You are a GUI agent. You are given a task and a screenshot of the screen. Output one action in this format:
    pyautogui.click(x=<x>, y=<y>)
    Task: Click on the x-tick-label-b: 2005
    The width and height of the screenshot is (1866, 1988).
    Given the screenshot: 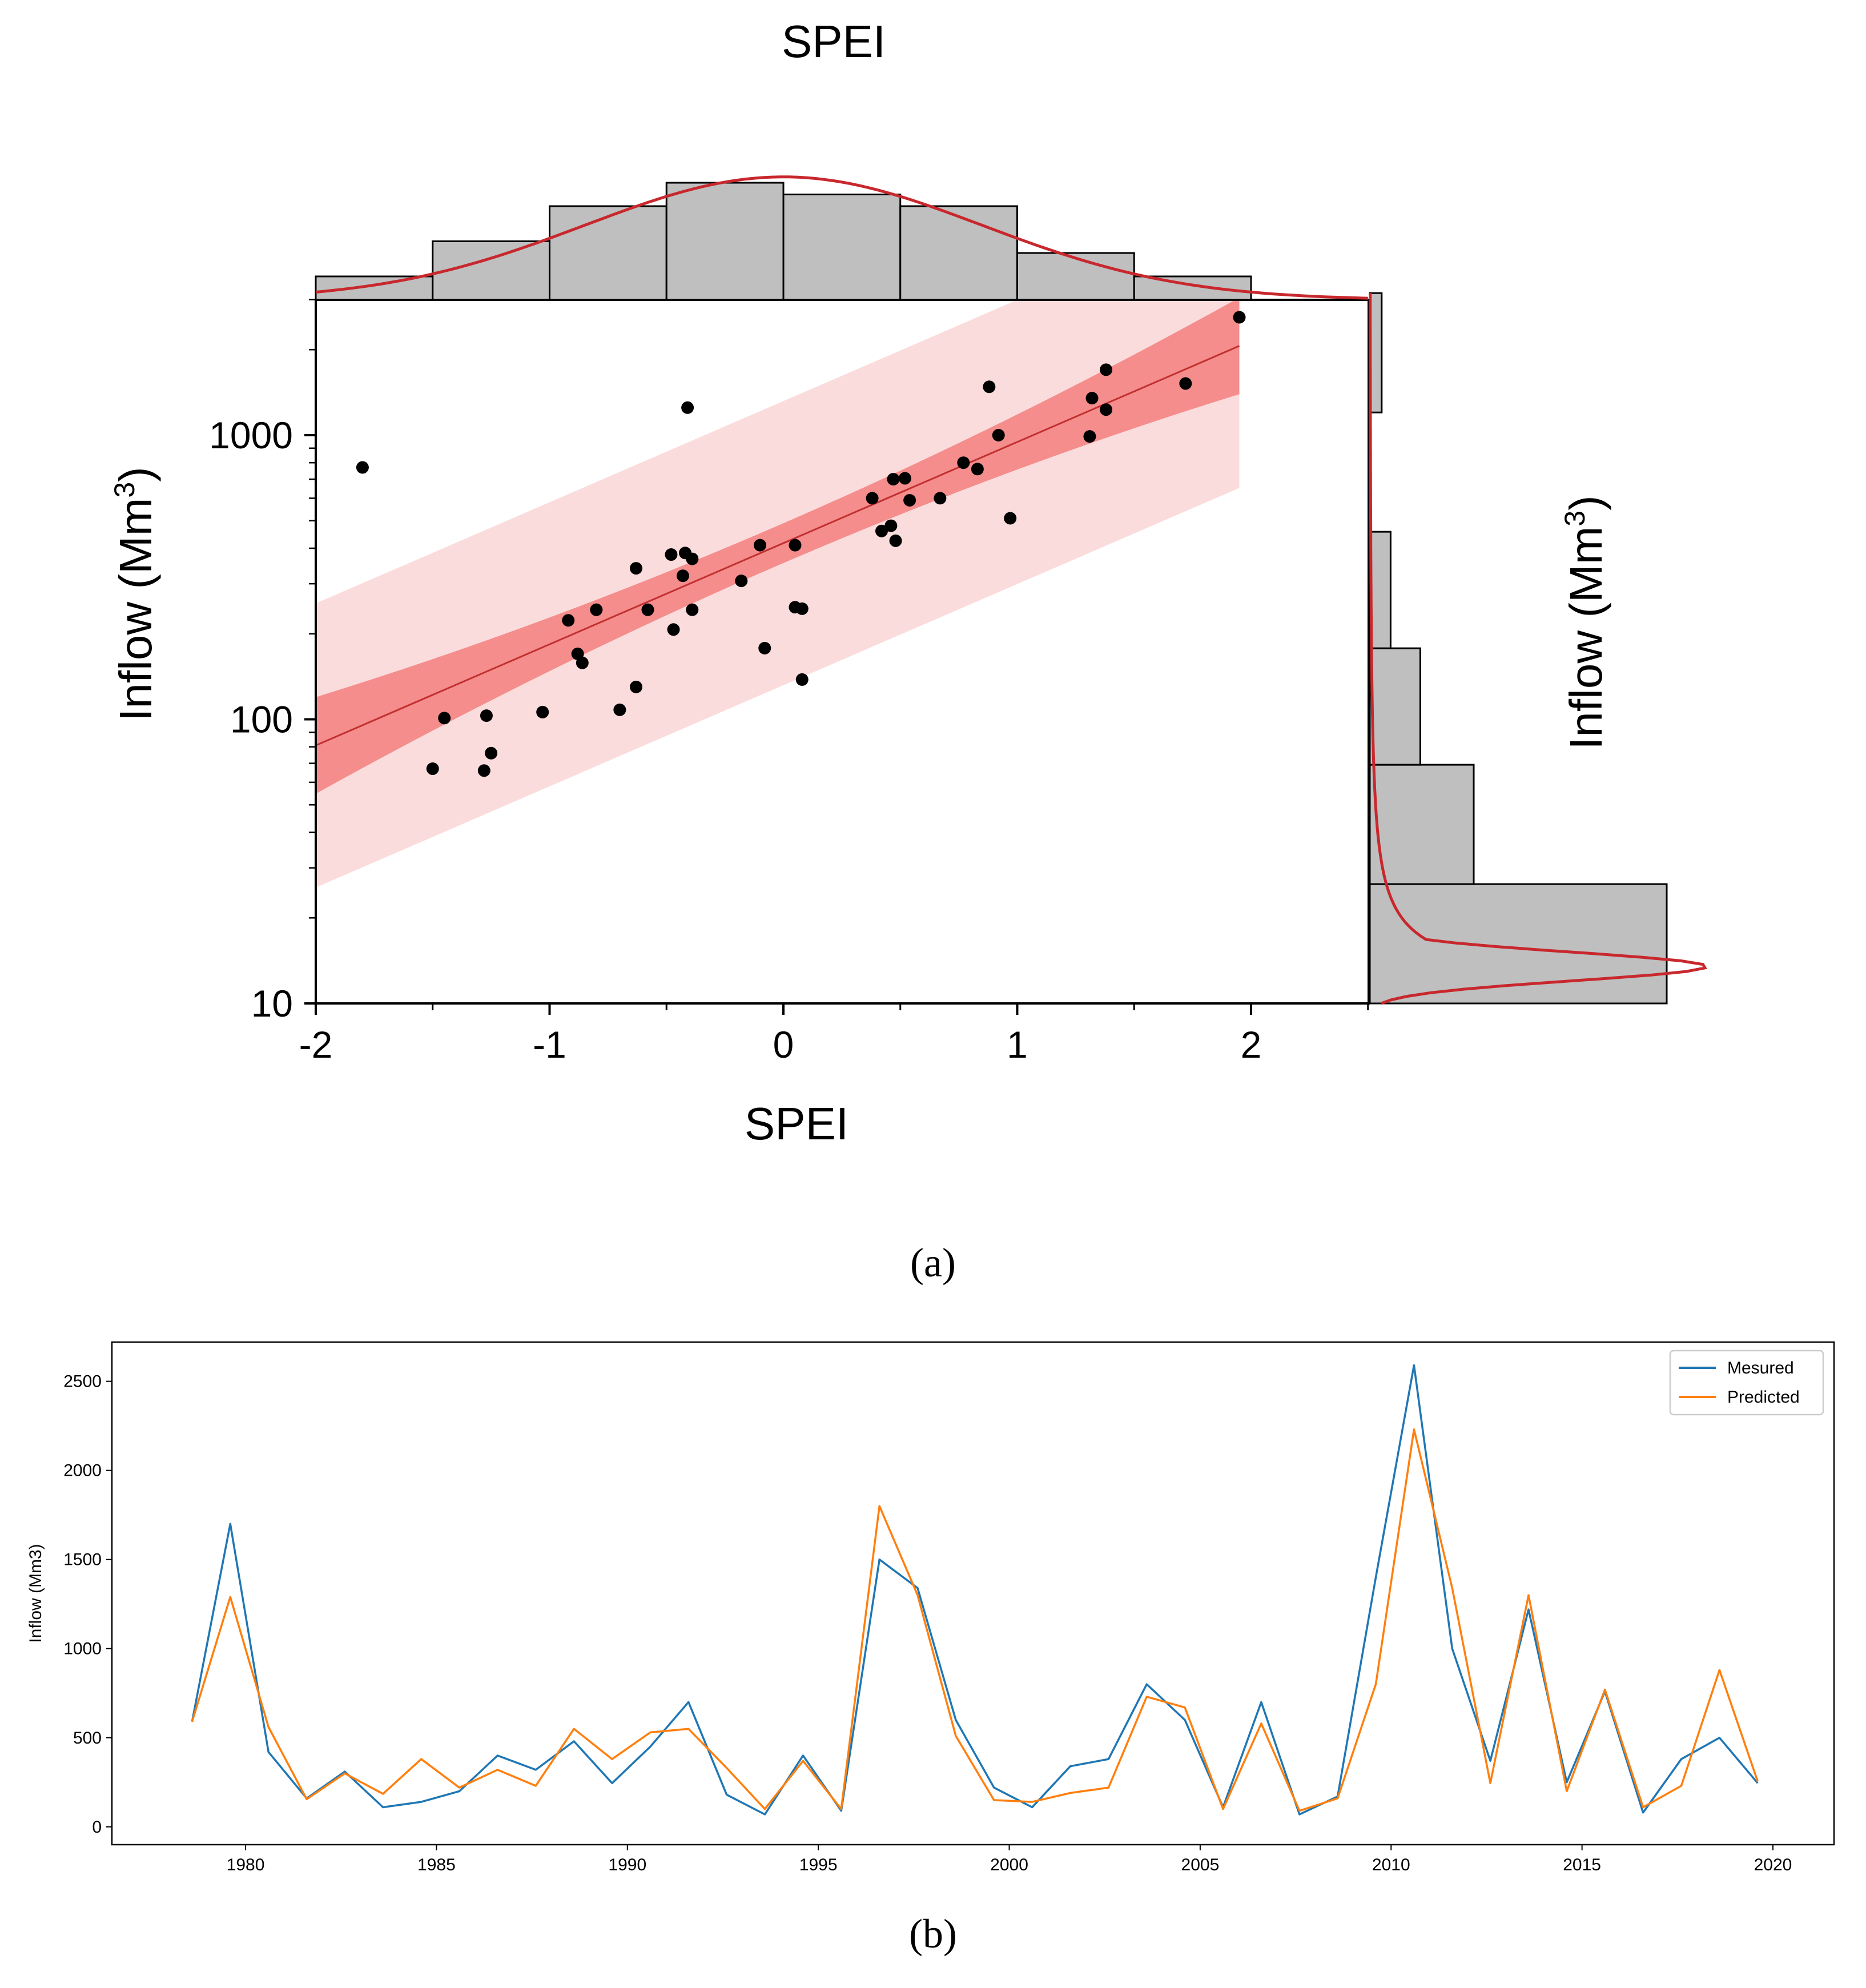 What is the action you would take?
    pyautogui.click(x=1200, y=1865)
    